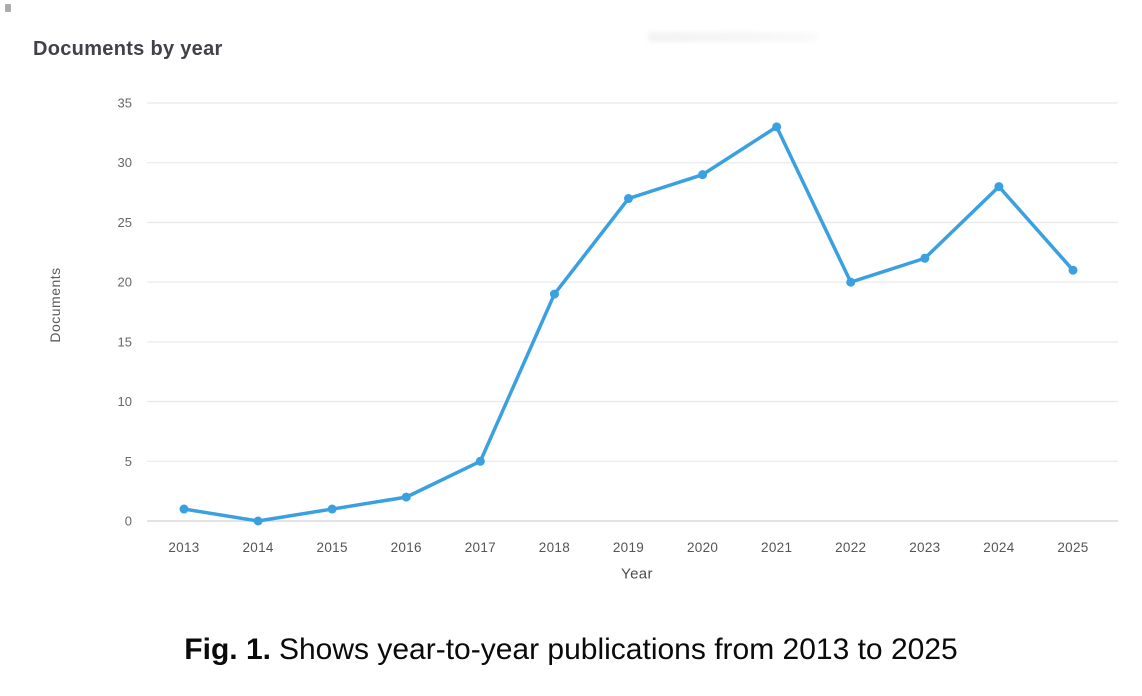  I want to click on x-tick-label: 2024, so click(998, 547).